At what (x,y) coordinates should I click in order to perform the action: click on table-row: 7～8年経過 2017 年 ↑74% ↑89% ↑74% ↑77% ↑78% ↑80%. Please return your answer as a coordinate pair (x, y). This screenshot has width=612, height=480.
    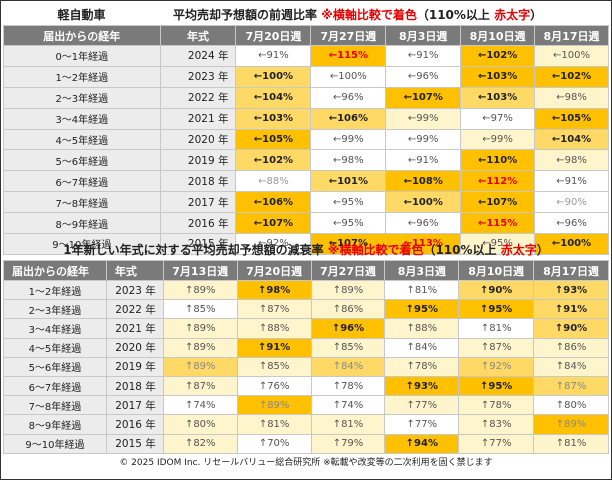
    Looking at the image, I should click on (306, 405).